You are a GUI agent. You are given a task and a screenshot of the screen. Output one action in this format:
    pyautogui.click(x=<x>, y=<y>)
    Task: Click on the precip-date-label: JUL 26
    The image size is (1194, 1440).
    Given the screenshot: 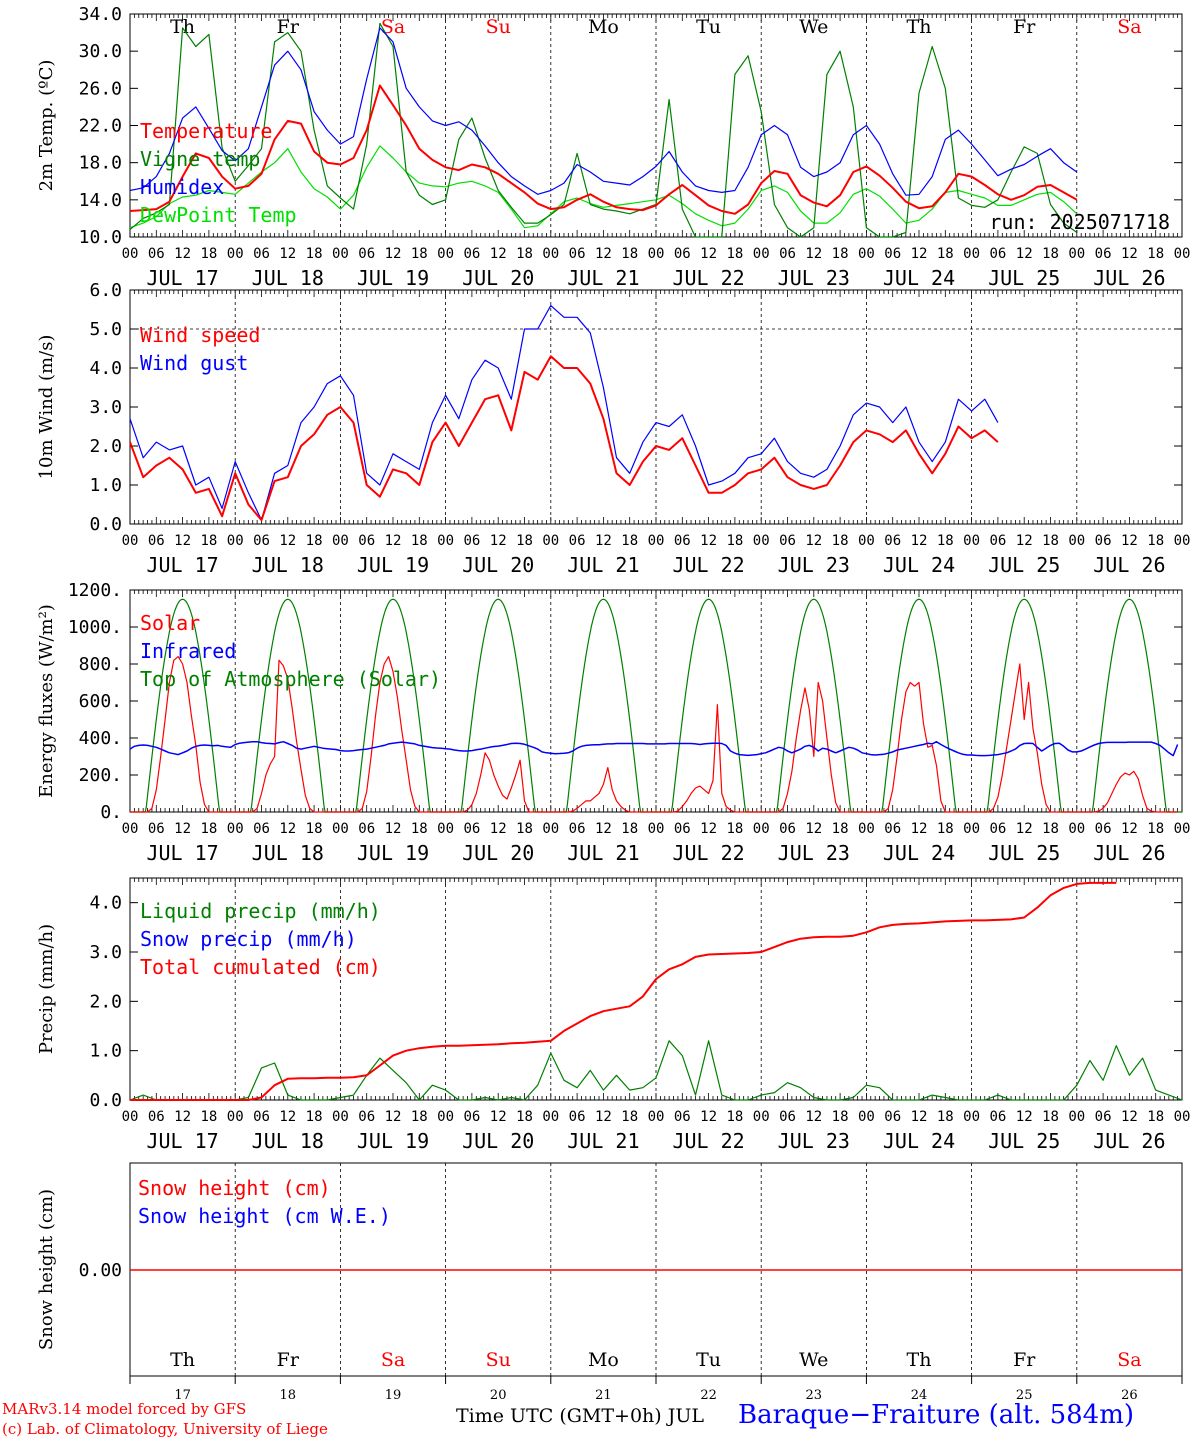 What is the action you would take?
    pyautogui.click(x=1129, y=1141)
    